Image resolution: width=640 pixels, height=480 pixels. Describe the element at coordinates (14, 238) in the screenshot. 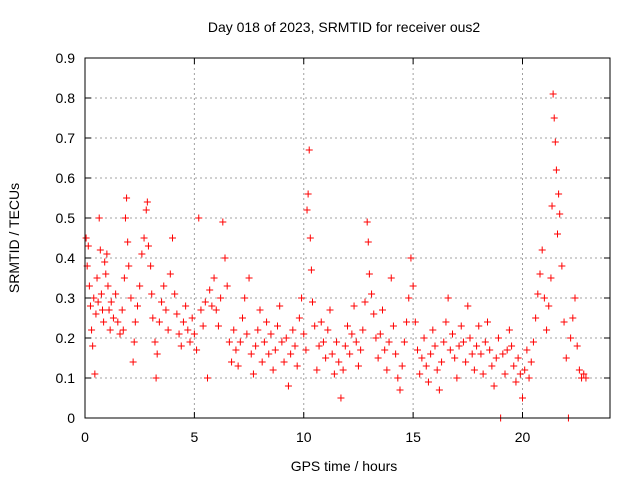

I see `y-axis-label: SRMTID / TECUs` at that location.